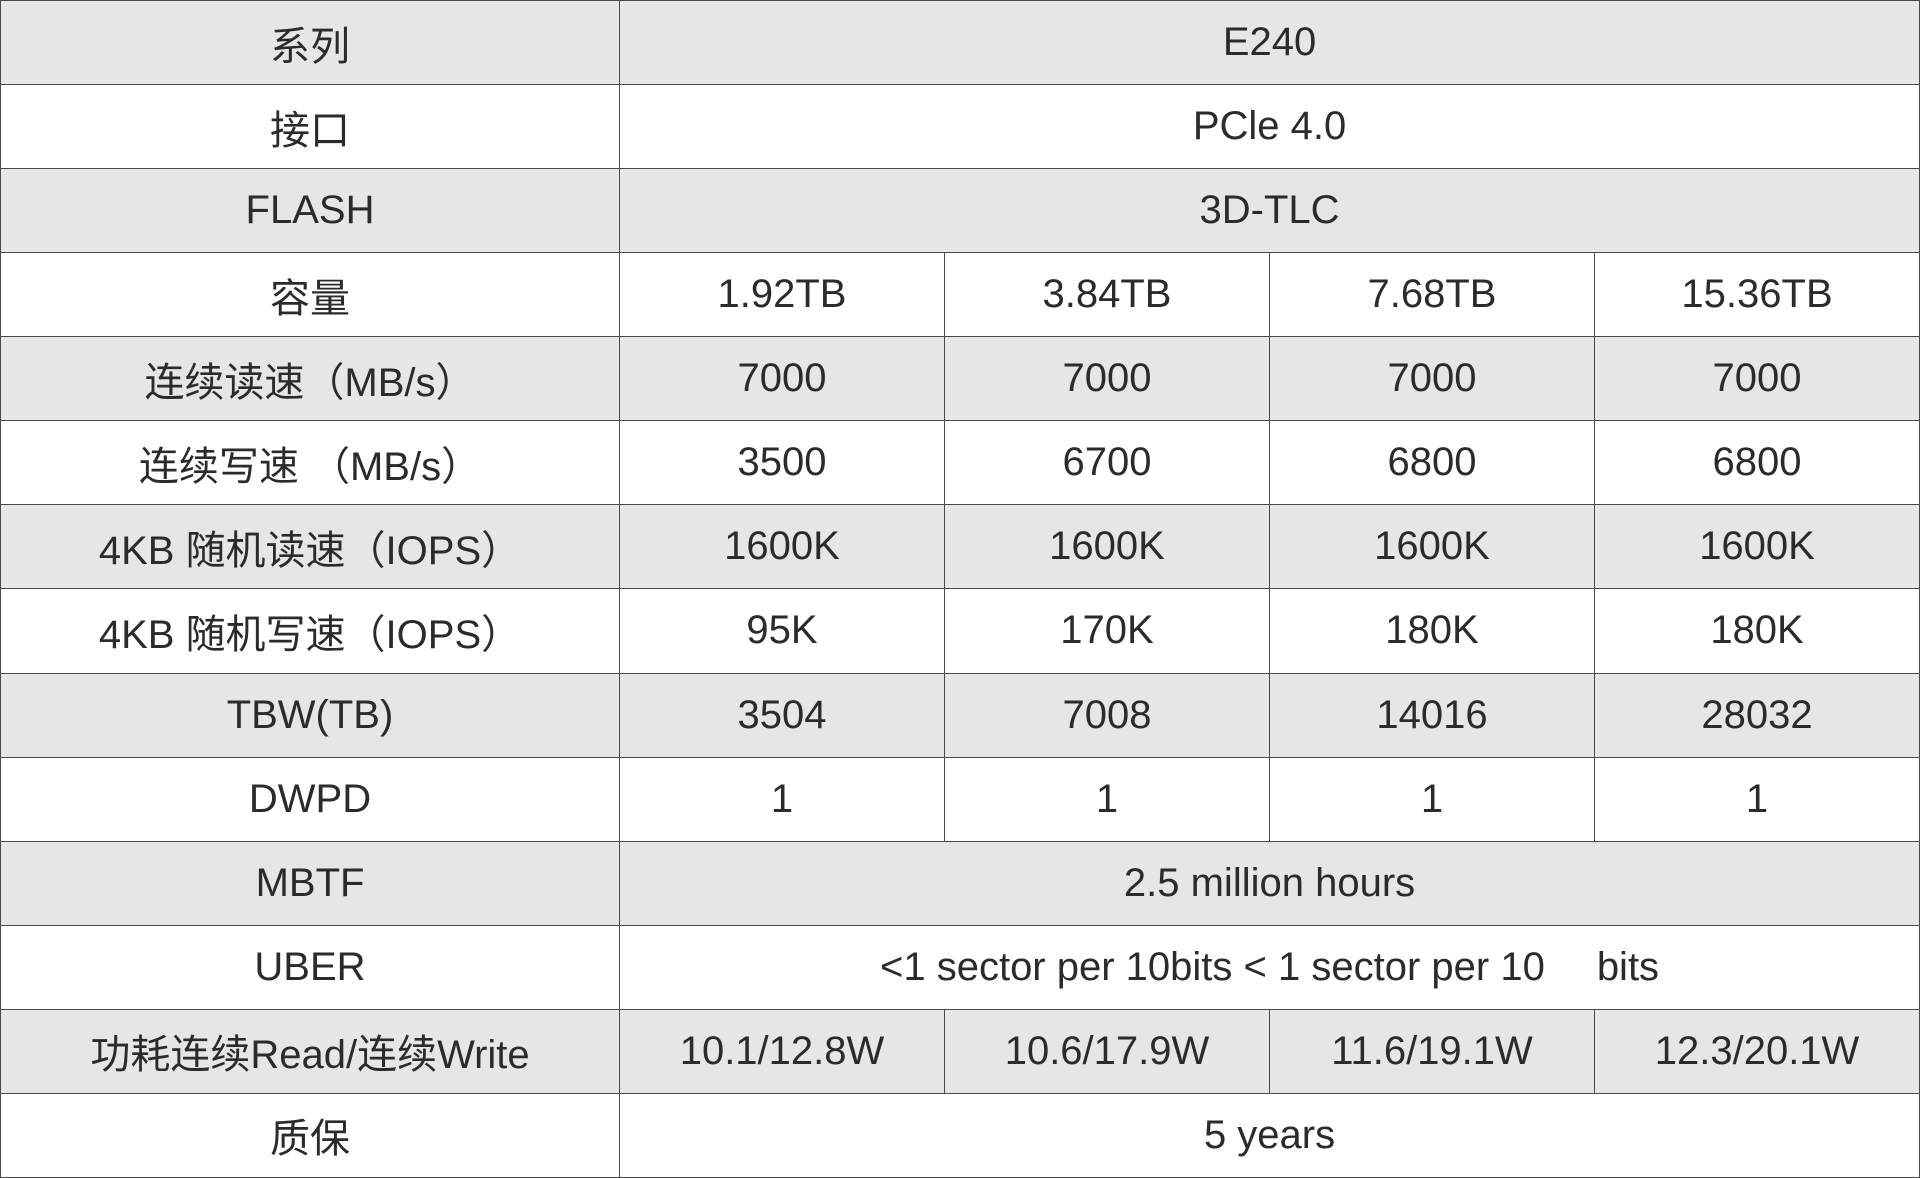  I want to click on label-rand-read: 4KB 随机读速（IOPS）, so click(310, 547).